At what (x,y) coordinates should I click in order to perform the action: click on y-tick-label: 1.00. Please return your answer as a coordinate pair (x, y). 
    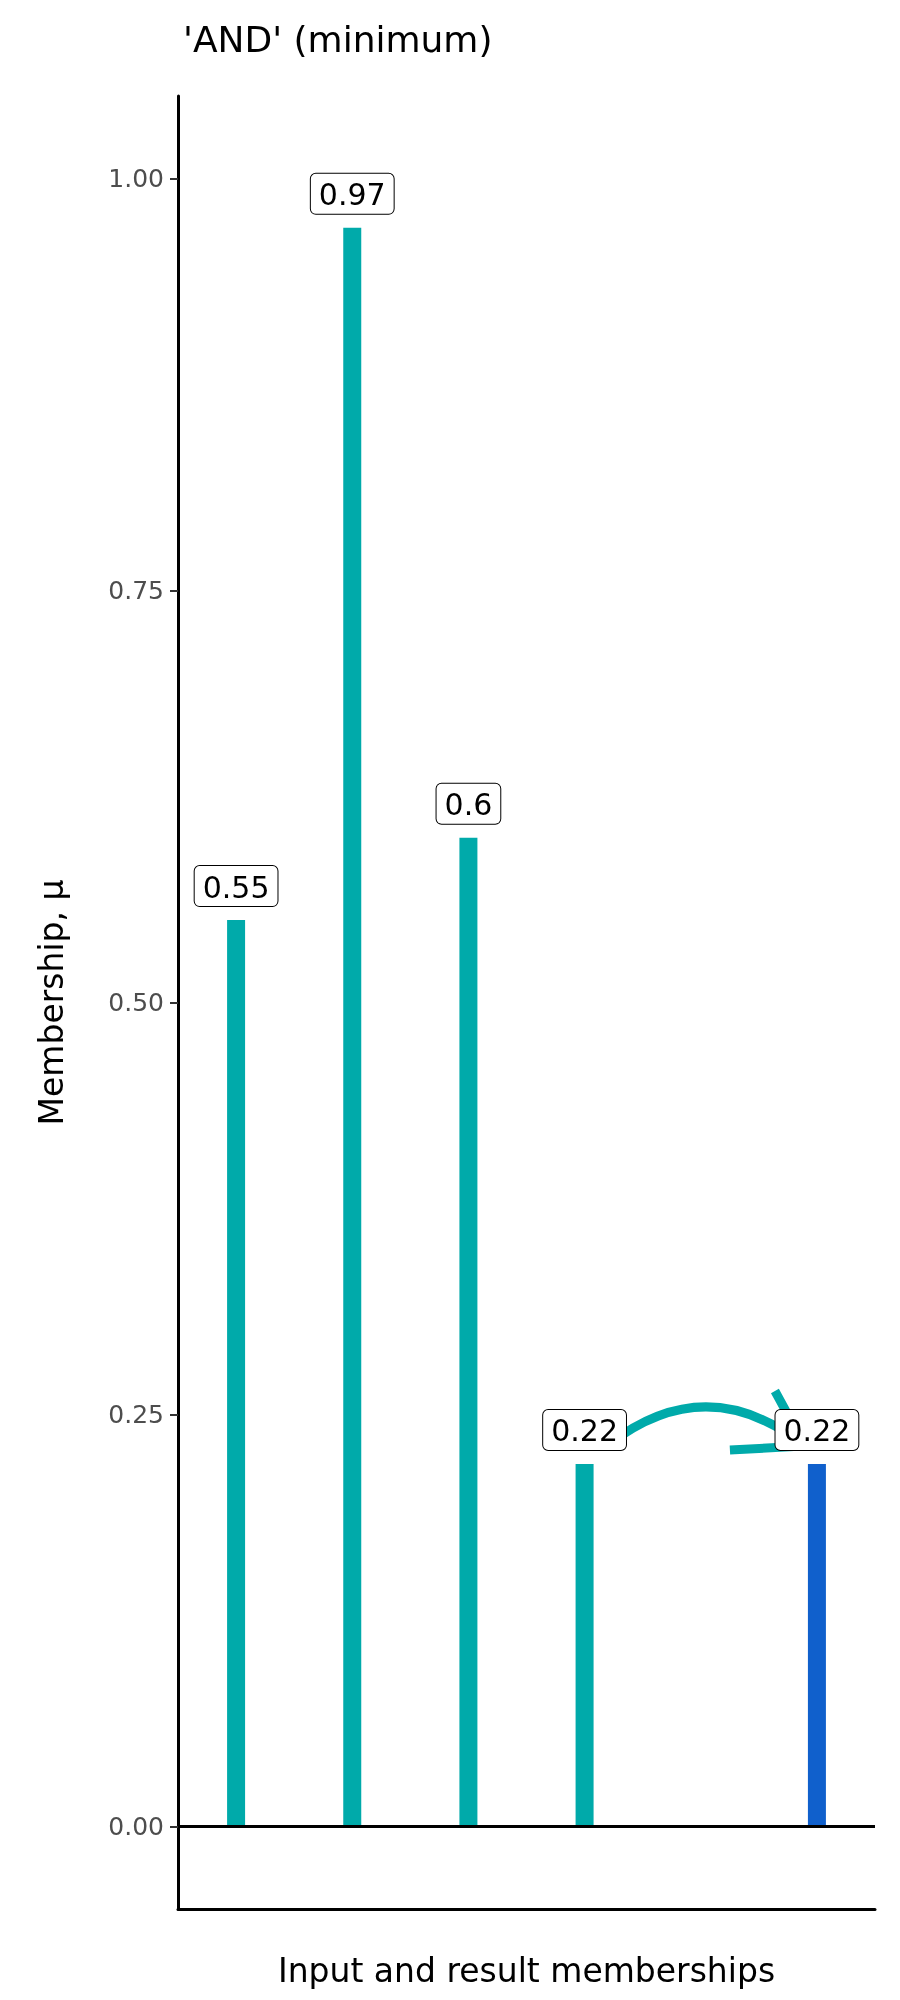
    Looking at the image, I should click on (136, 178).